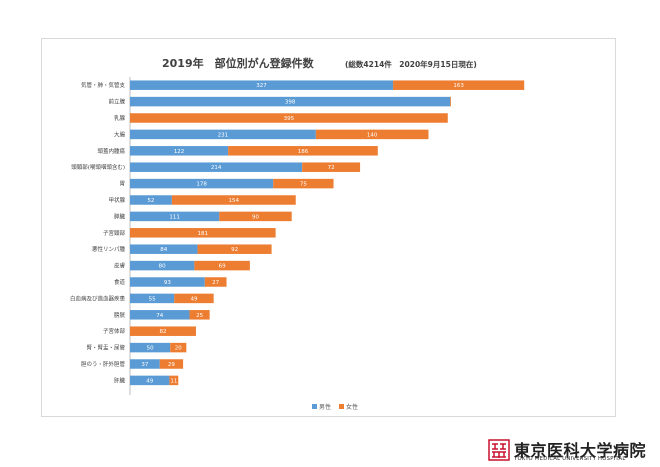 Image resolution: width=660 pixels, height=467 pixels. Describe the element at coordinates (570, 459) in the screenshot. I see `hospital-name-english: TOKYO MEDICAL UNIVERSITY HOSPITAL` at that location.